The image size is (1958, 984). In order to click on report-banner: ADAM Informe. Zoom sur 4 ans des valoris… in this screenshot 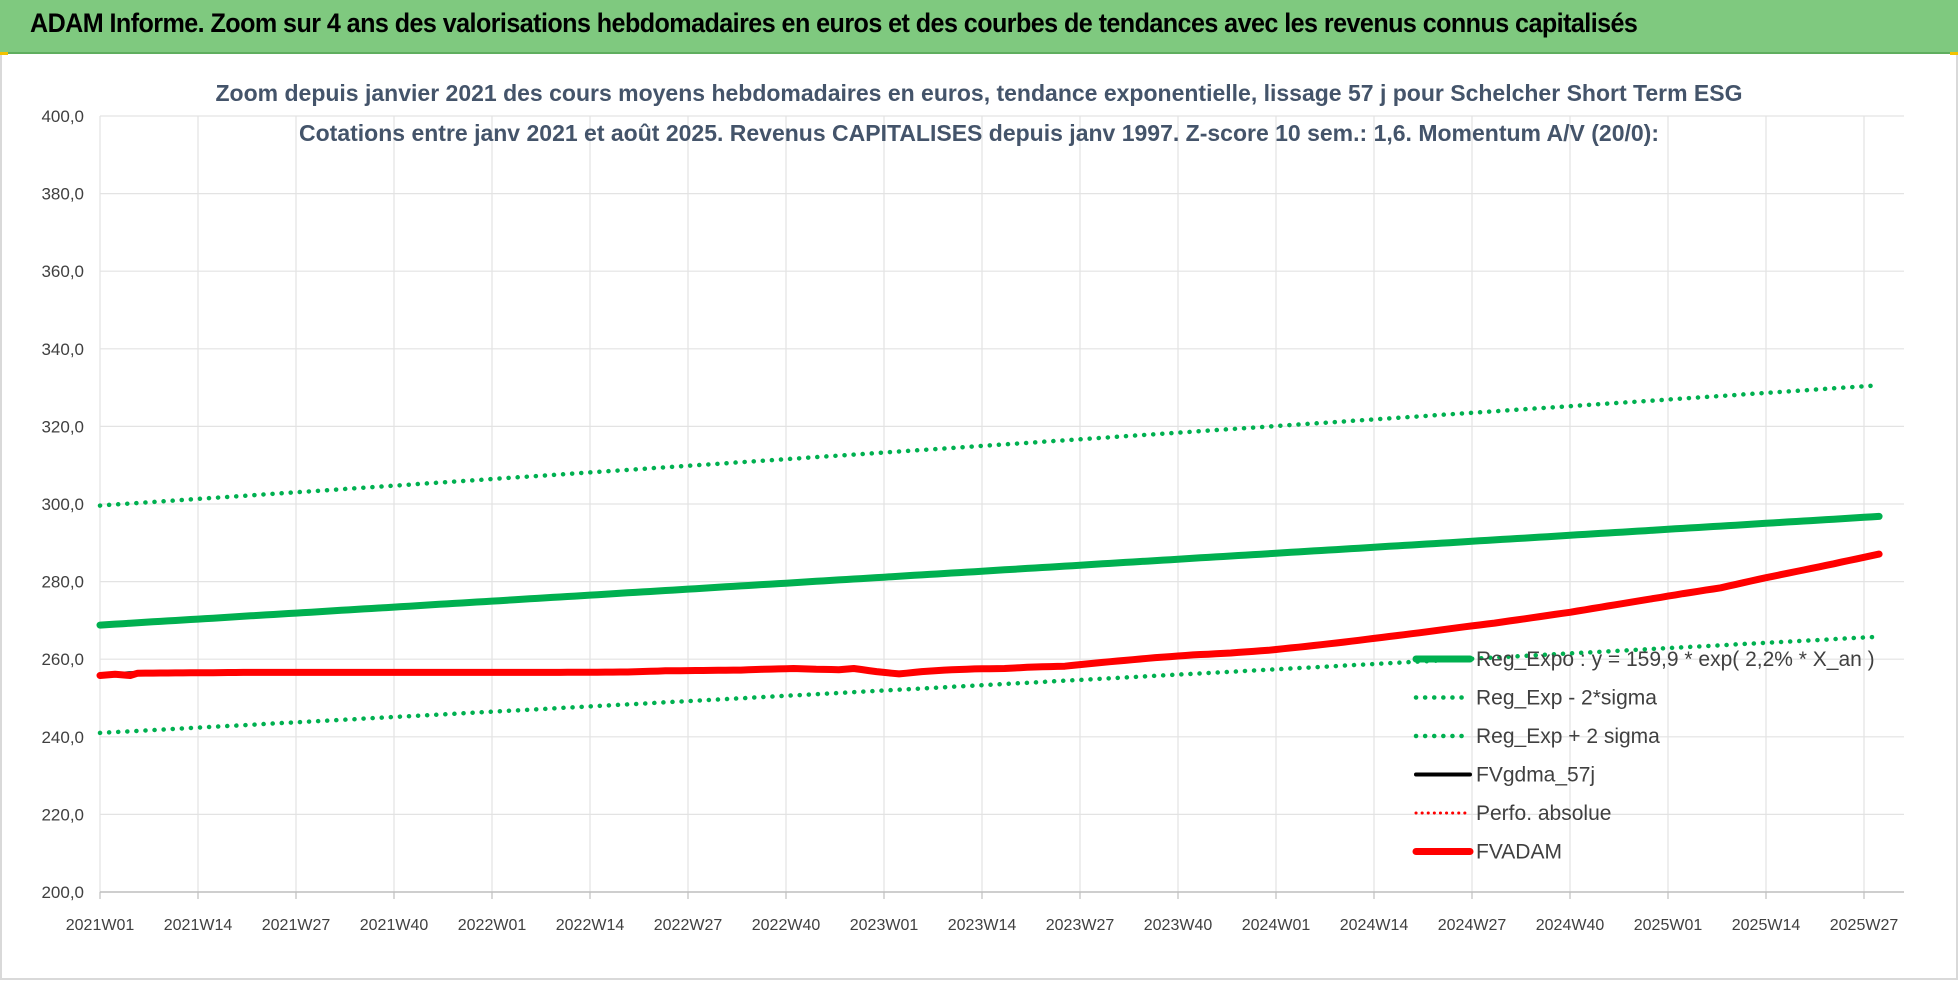, I will do `click(979, 27)`.